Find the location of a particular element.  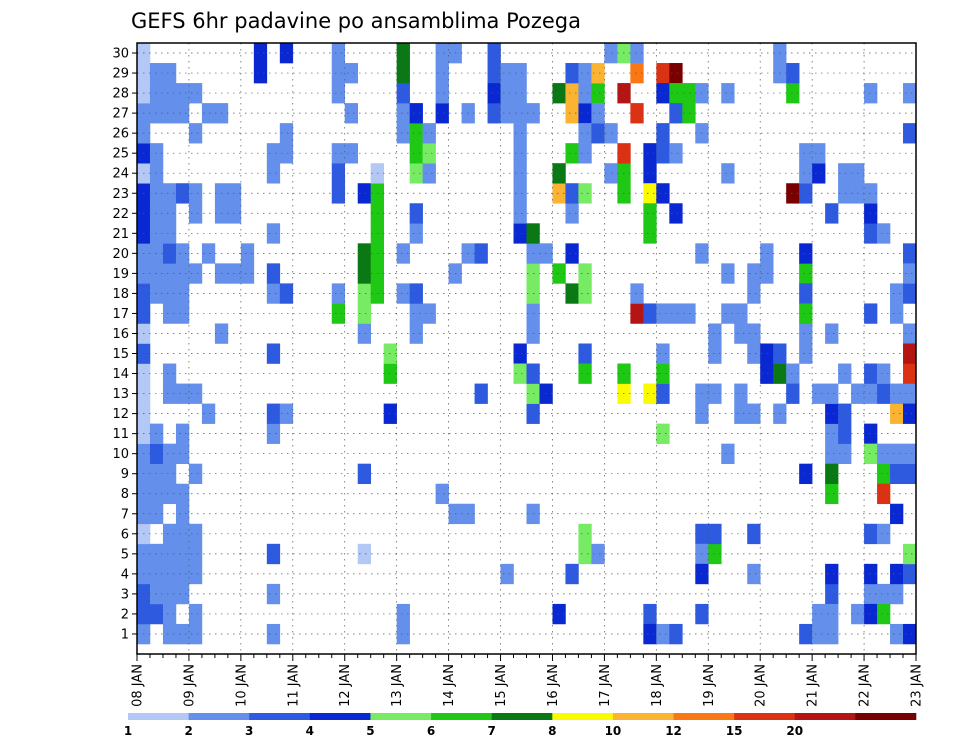

x-tick-label: 12 JAN is located at coordinates (345, 685).